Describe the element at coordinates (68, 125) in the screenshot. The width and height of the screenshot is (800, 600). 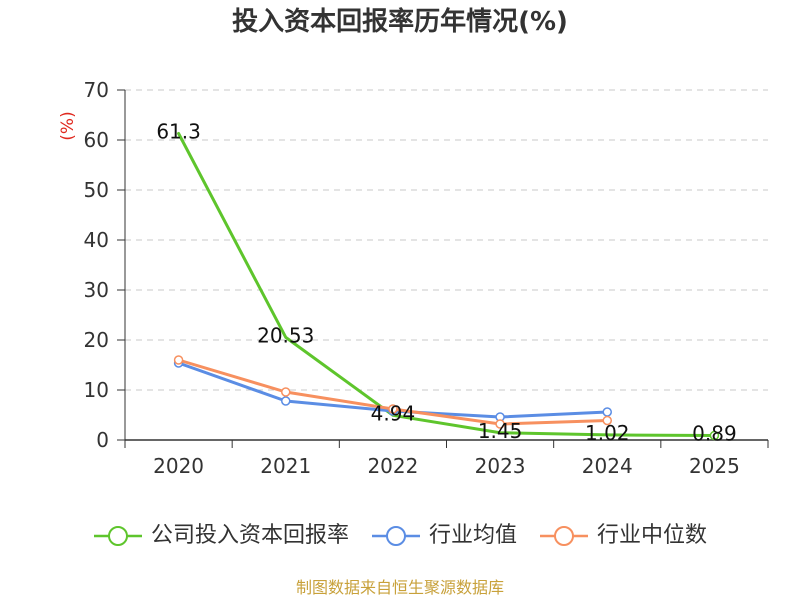
I see `y-axis-title: (%)` at that location.